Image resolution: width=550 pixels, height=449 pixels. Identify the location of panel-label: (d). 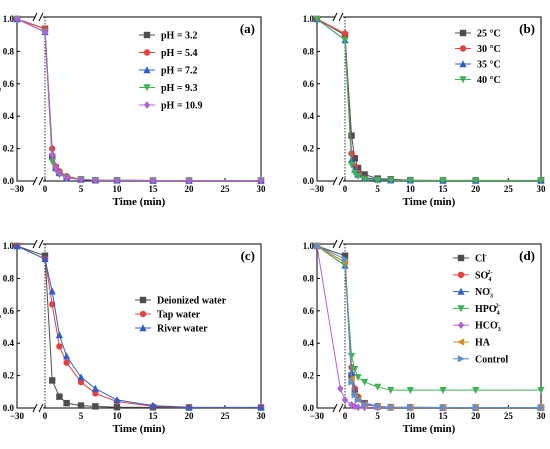
(527, 255).